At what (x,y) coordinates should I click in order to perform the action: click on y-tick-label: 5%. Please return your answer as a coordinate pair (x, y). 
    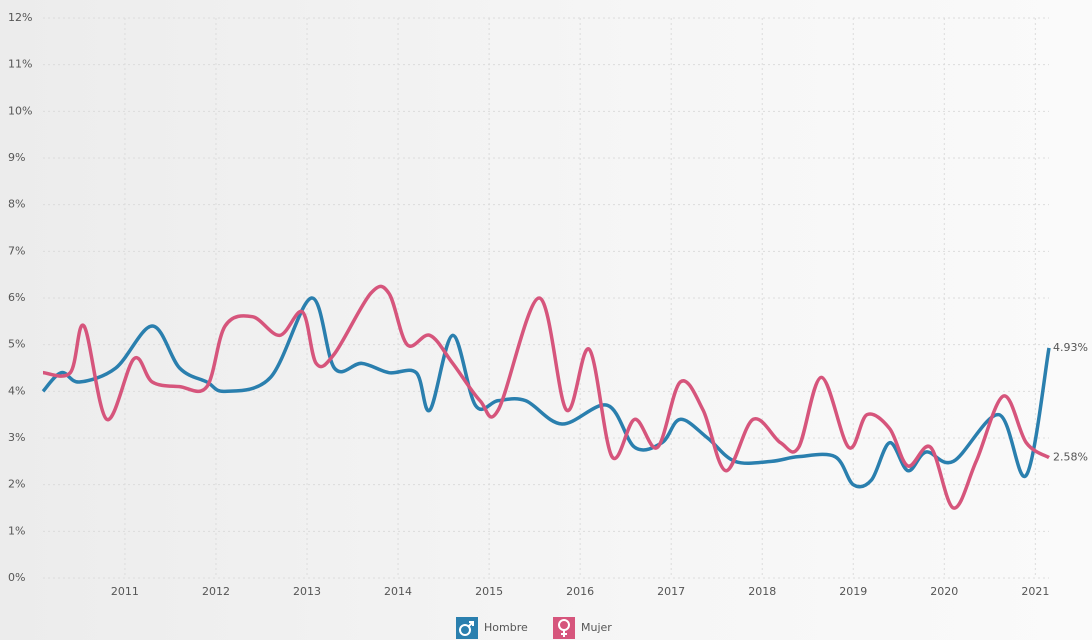
    Looking at the image, I should click on (16, 344).